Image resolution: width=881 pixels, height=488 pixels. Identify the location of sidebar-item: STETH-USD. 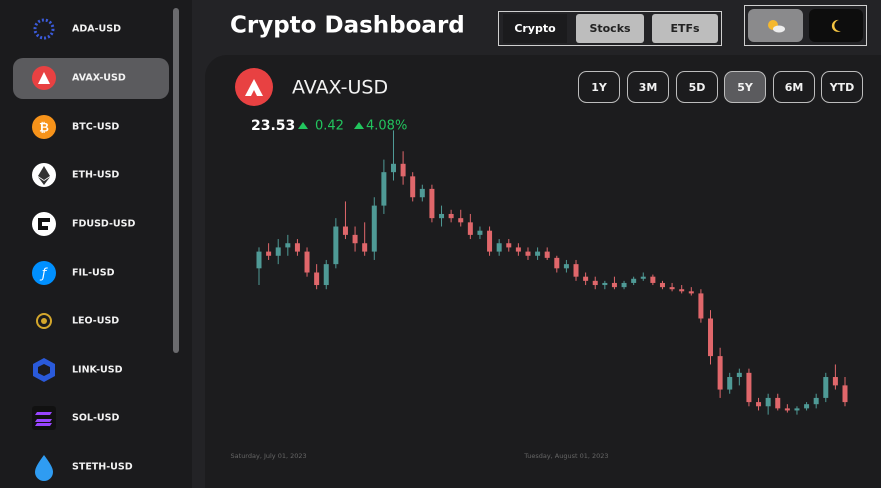
(84, 468).